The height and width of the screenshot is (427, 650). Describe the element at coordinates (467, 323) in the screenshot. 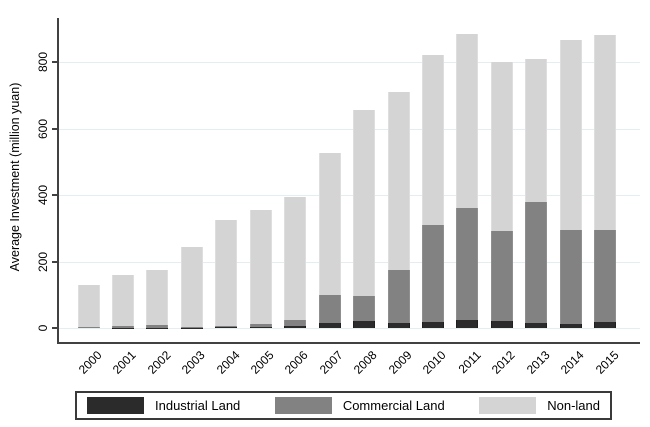

I see `bar-segment-industrial-land-2011` at that location.